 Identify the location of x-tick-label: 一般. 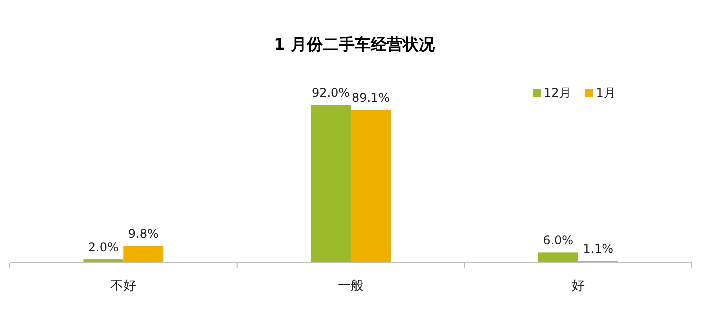
(351, 286).